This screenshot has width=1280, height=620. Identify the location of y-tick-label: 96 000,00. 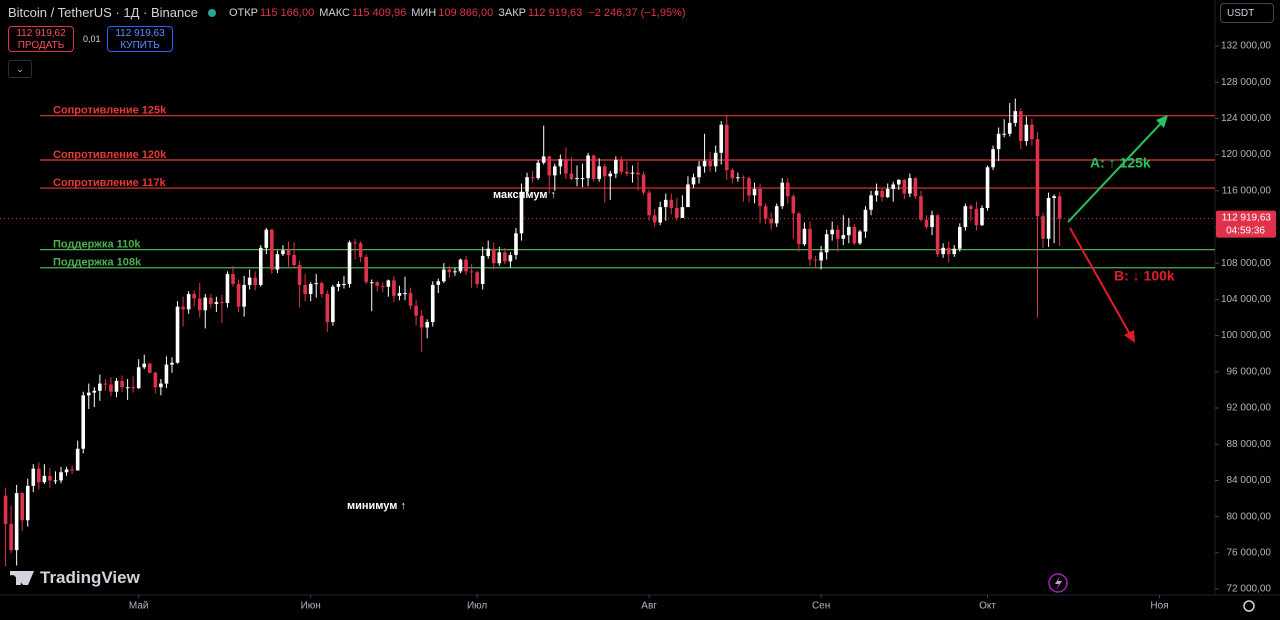
(1249, 371).